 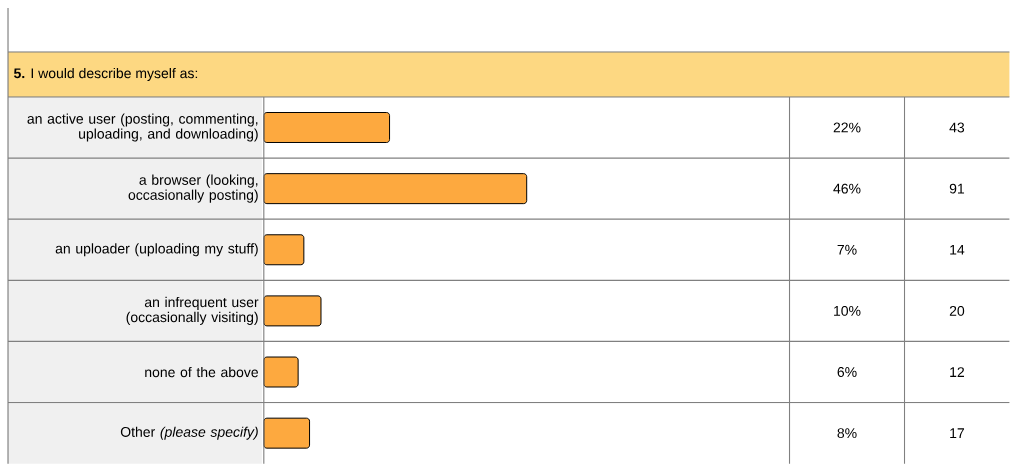 What do you see at coordinates (847, 127) in the screenshot?
I see `data-label: 22%` at bounding box center [847, 127].